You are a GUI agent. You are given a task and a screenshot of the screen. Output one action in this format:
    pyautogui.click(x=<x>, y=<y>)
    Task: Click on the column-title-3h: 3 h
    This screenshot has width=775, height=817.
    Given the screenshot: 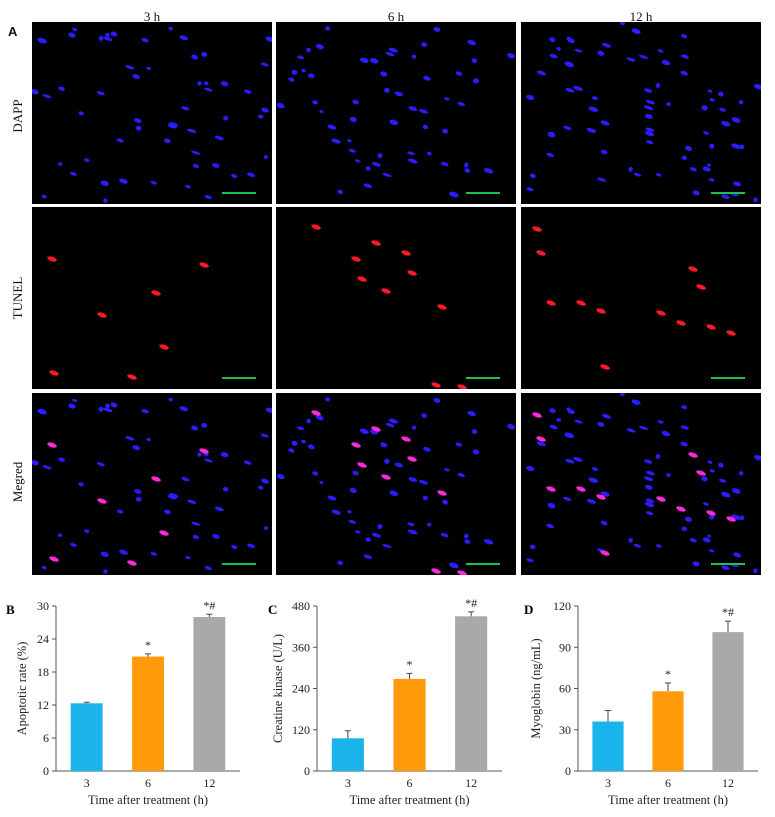 What is the action you would take?
    pyautogui.click(x=152, y=16)
    